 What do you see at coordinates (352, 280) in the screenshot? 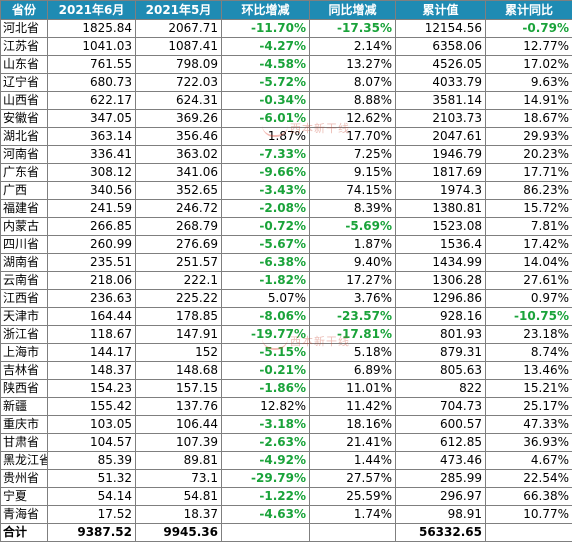
I see `cell-yoy-change: 17.27%` at bounding box center [352, 280].